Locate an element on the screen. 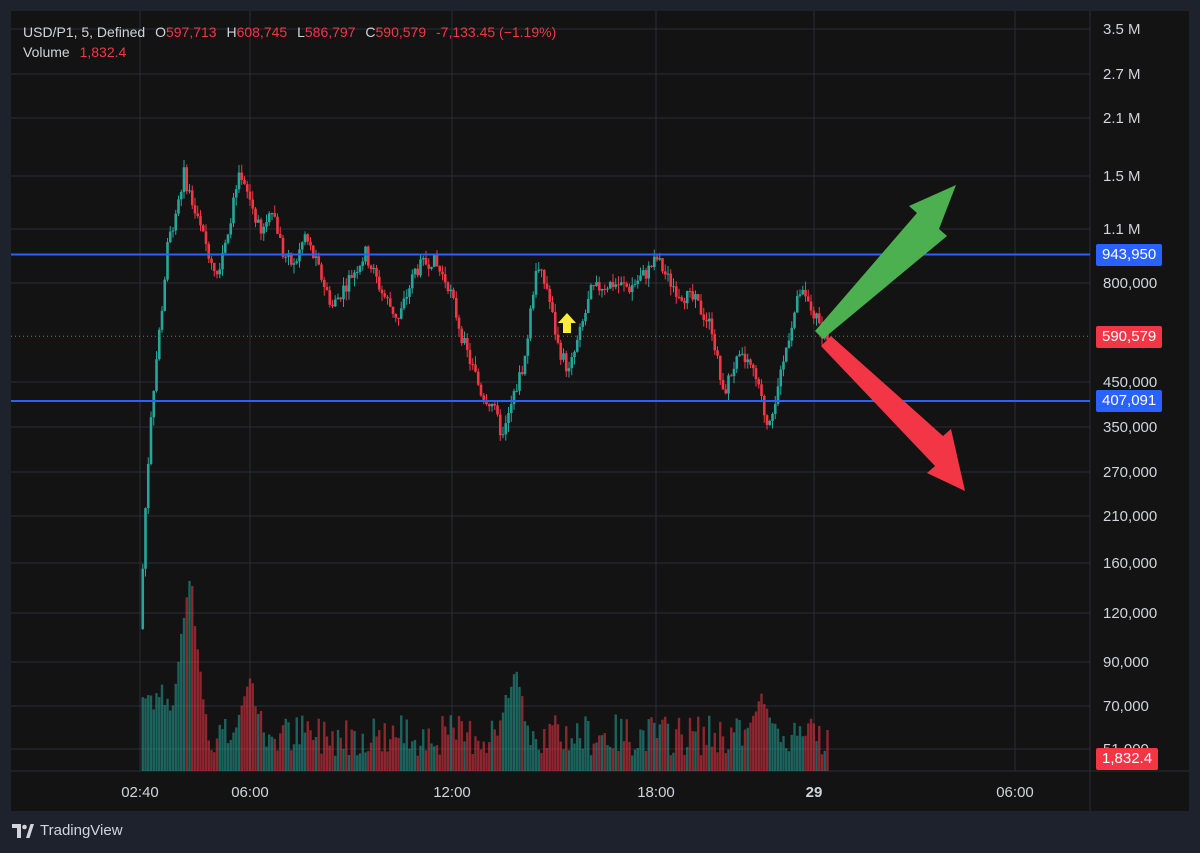 The image size is (1200, 853). tradingview-logo: TradingView is located at coordinates (67, 830).